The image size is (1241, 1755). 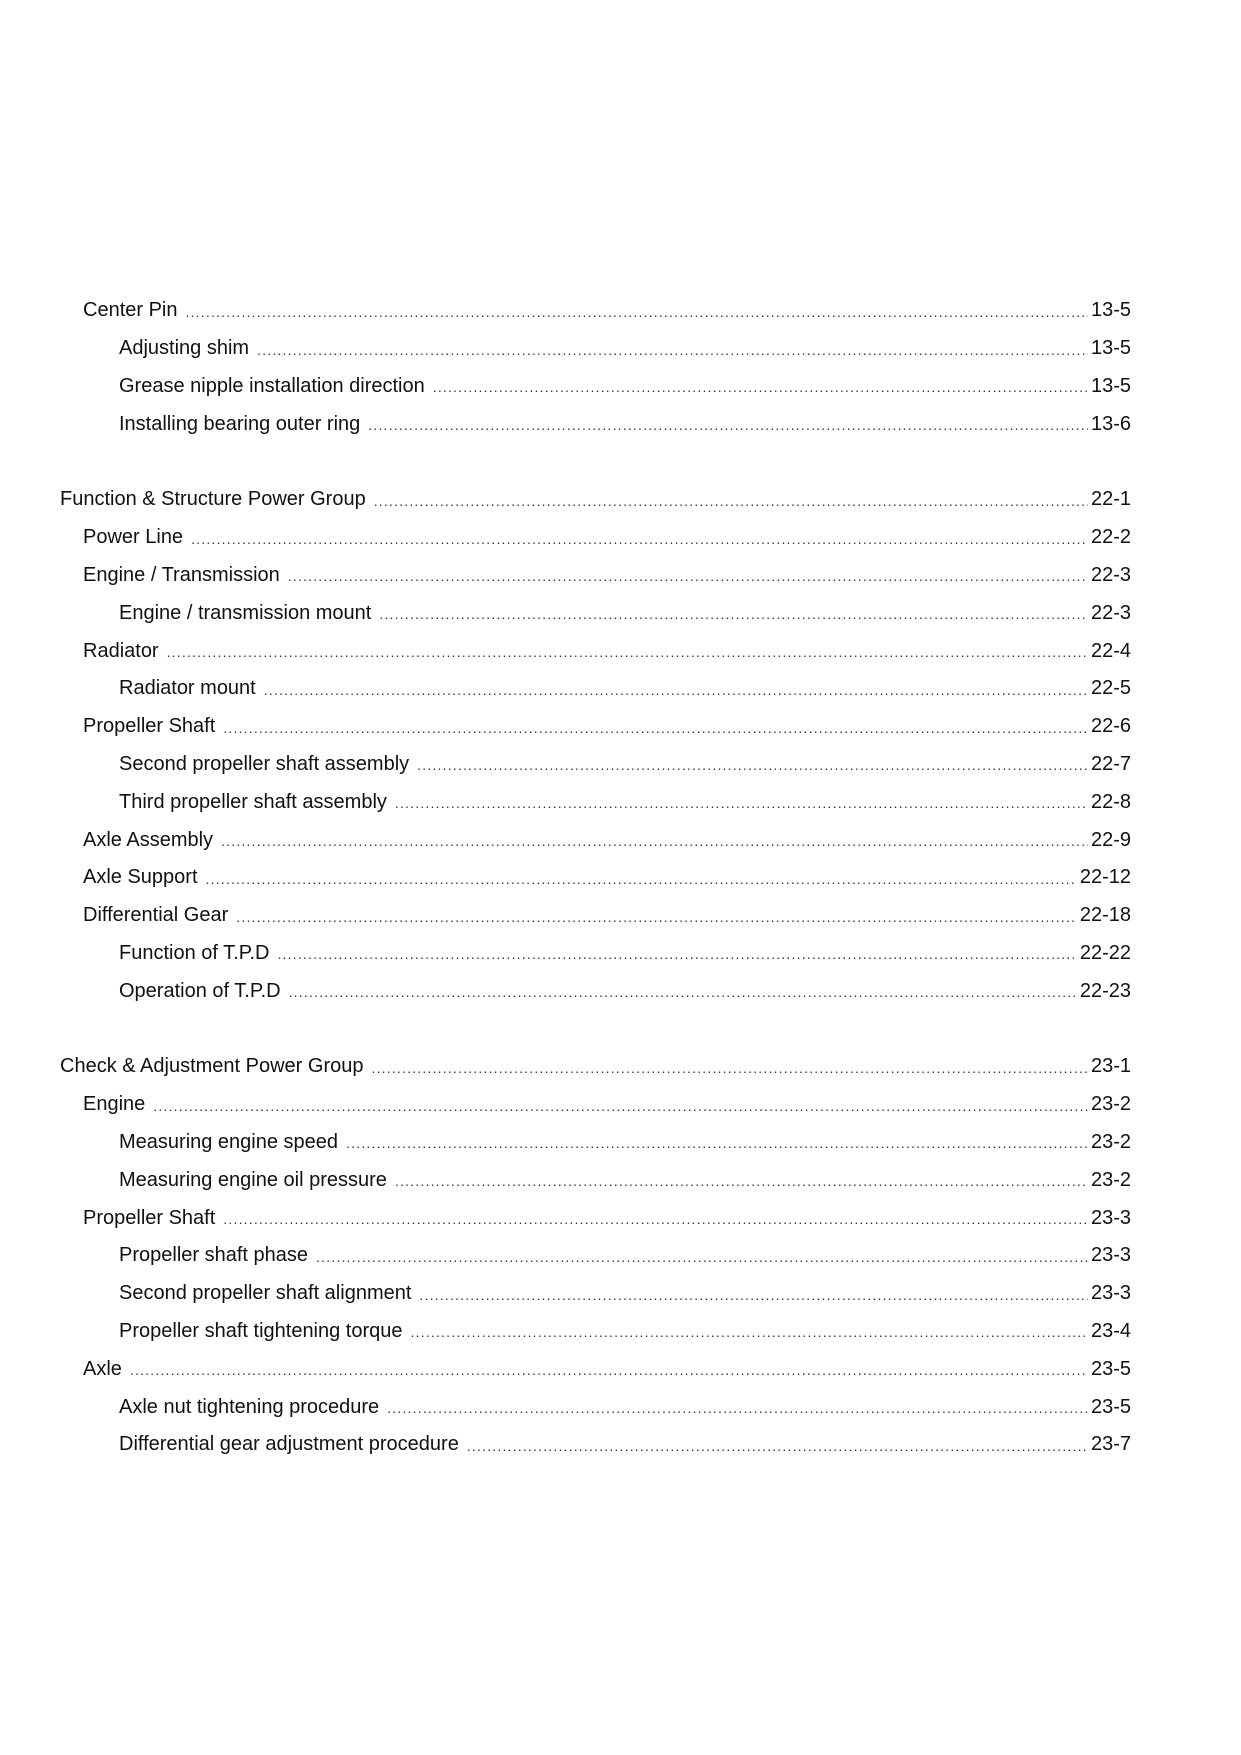 What do you see at coordinates (1110, 688) in the screenshot?
I see `toc-entry-page: 22-5` at bounding box center [1110, 688].